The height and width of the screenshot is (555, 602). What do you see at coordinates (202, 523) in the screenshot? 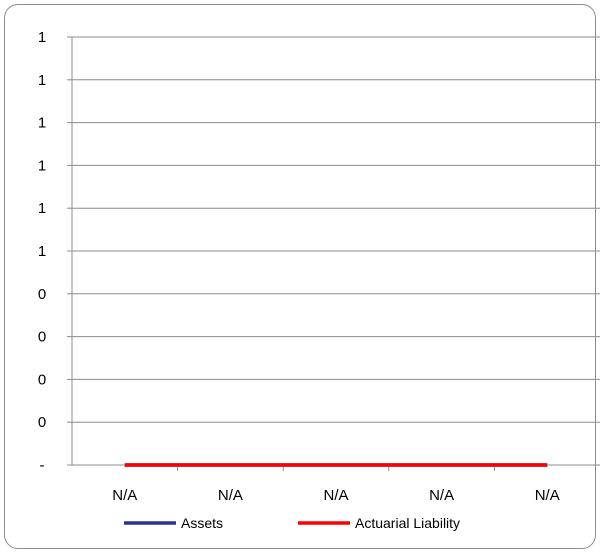
I see `legend-label: Assets` at bounding box center [202, 523].